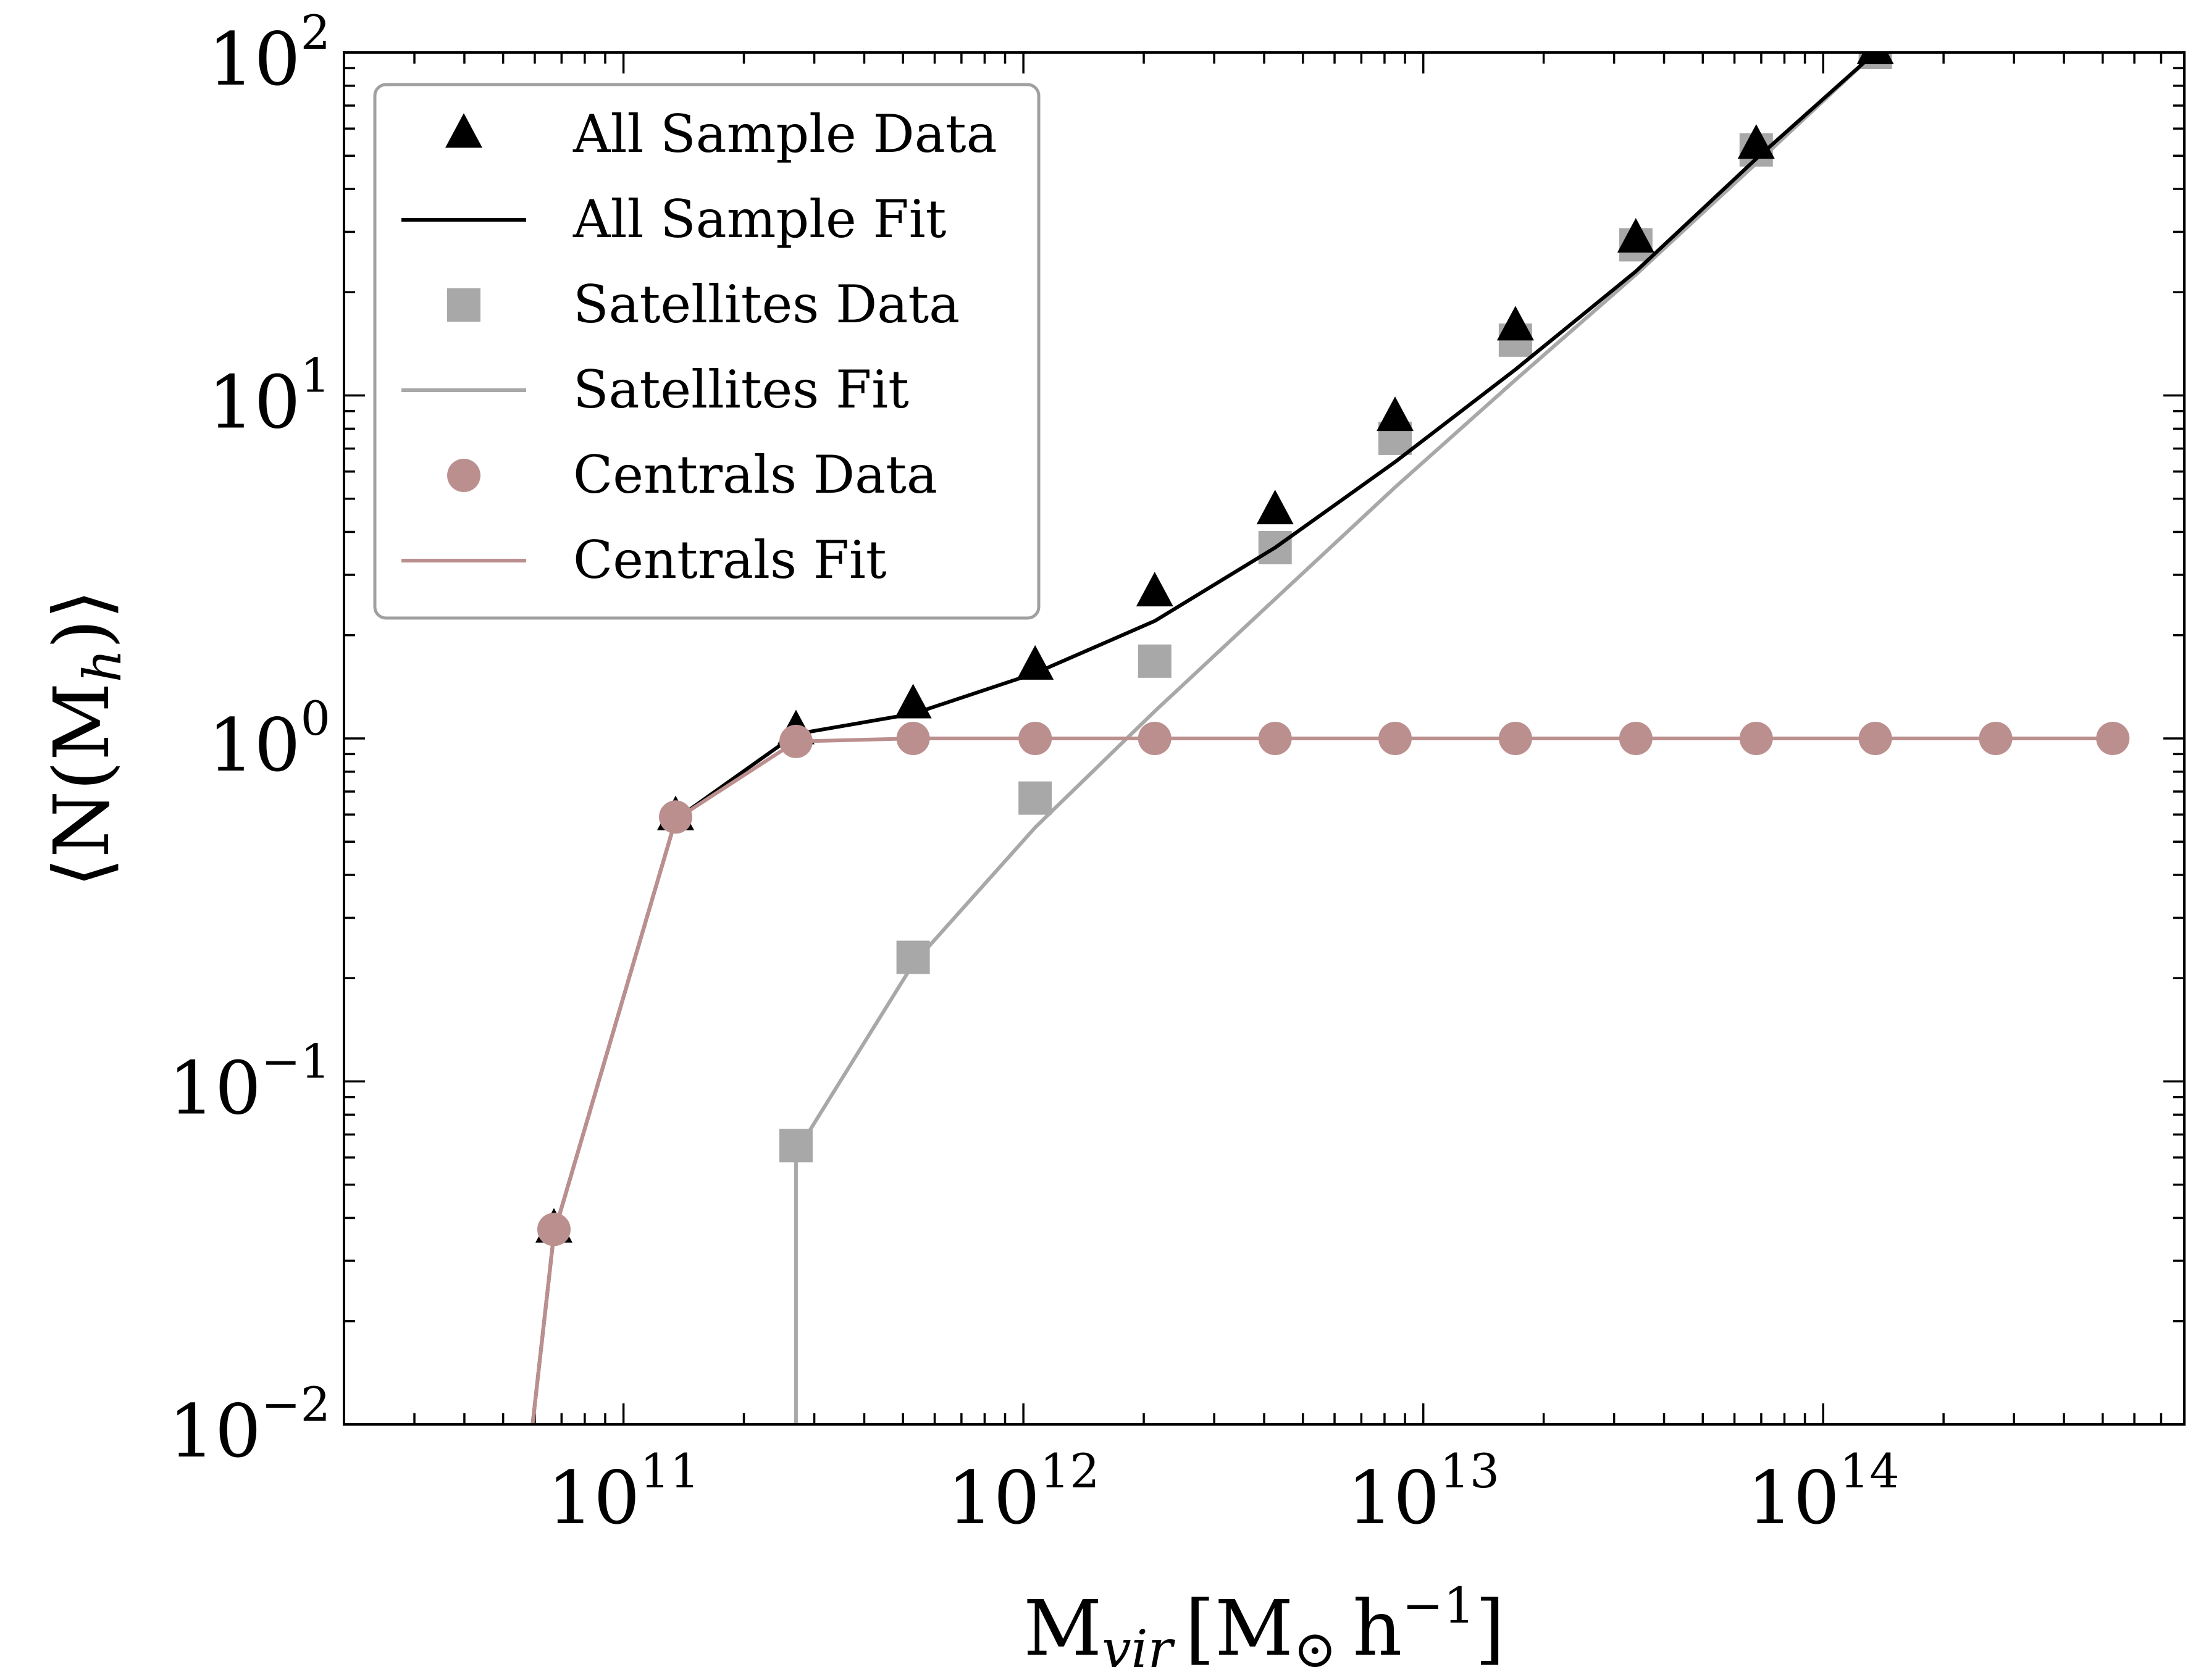  I want to click on legend-frame, so click(707, 351).